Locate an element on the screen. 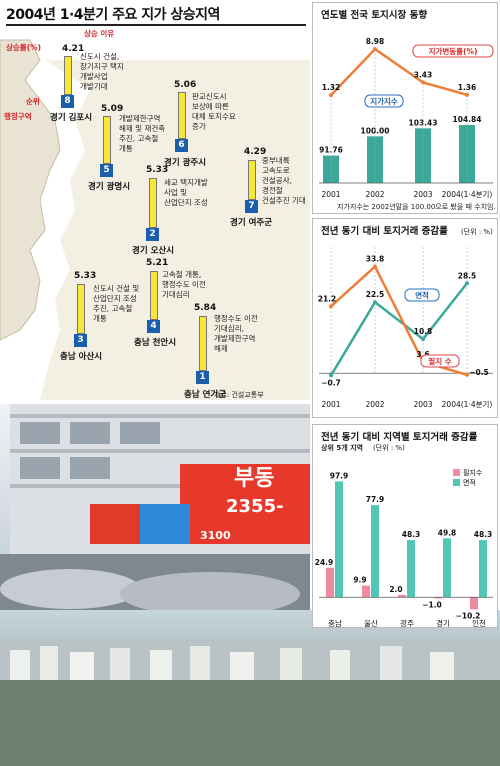 The height and width of the screenshot is (766, 500). rank-badge-yeoju: 7 is located at coordinates (251, 206).